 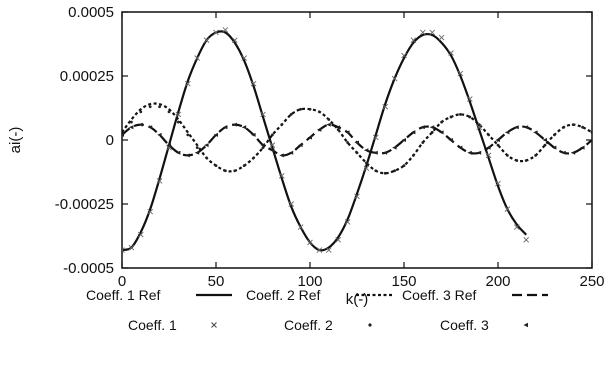 I want to click on legend-label-coeff-1: Coeff. 1, so click(x=152, y=325).